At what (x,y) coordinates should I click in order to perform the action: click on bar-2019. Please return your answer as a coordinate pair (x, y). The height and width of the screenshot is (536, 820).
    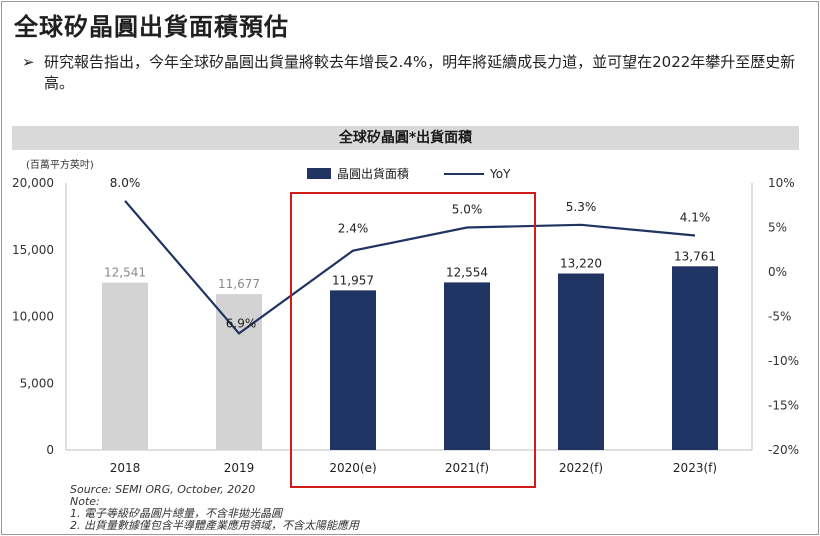
    Looking at the image, I should click on (239, 372).